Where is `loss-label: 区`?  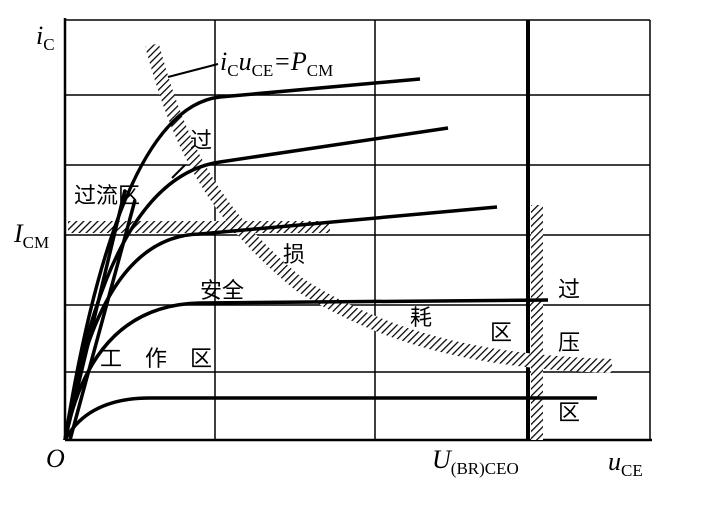 loss-label: 区 is located at coordinates (501, 333).